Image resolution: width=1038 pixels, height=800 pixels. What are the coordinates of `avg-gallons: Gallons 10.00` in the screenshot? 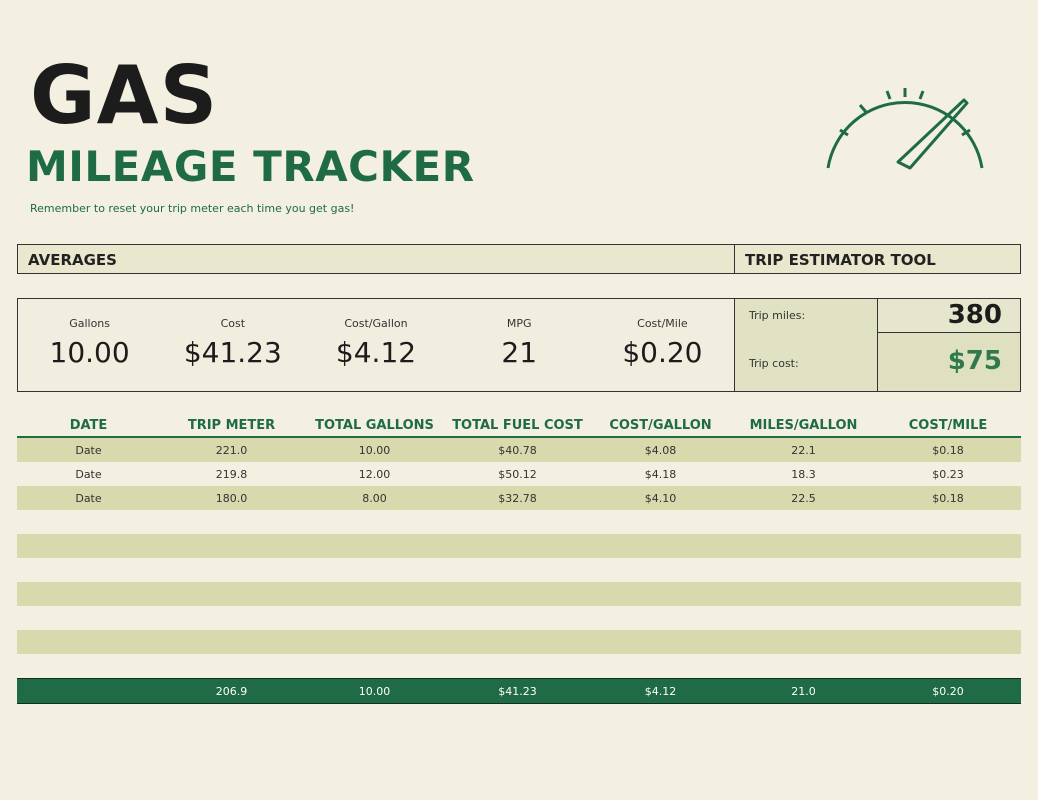 It's located at (89, 345).